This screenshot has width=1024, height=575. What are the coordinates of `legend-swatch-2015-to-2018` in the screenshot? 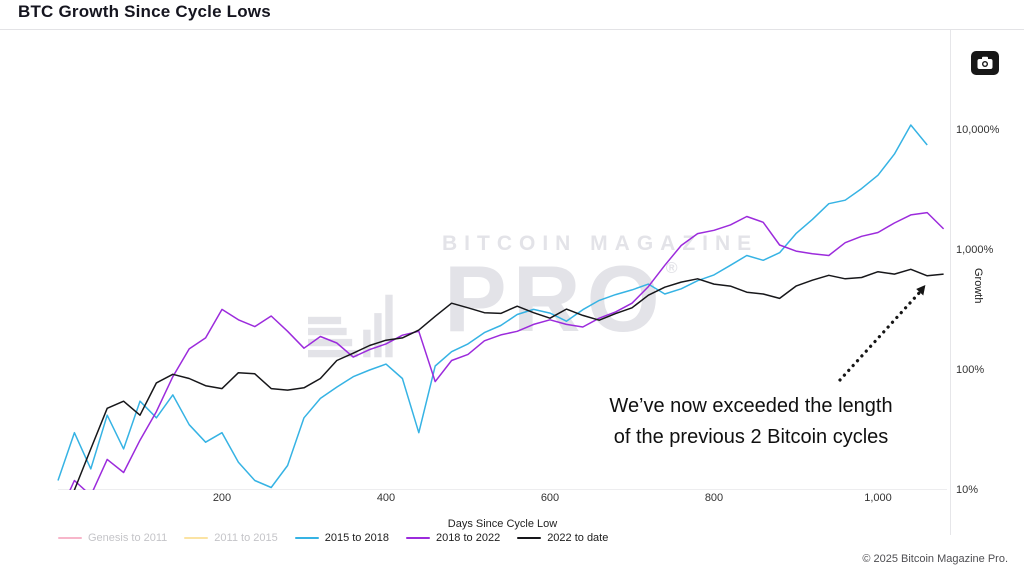 It's located at (306, 538).